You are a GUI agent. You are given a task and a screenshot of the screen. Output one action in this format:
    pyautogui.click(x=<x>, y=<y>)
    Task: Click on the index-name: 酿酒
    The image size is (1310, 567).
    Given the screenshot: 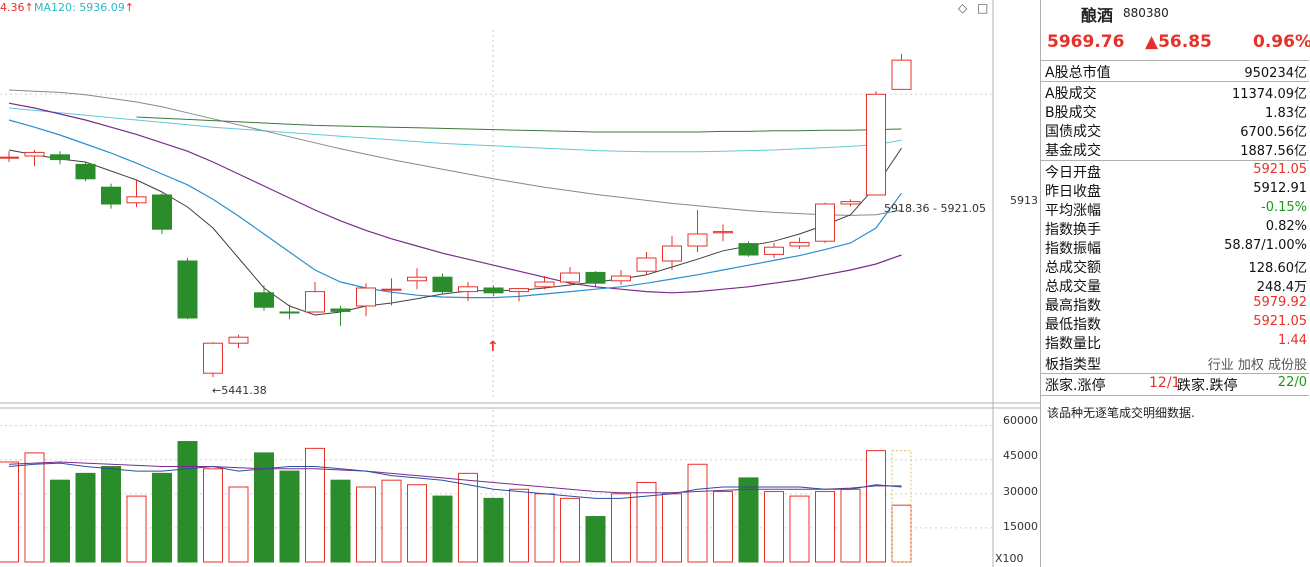 What is the action you would take?
    pyautogui.click(x=1097, y=15)
    